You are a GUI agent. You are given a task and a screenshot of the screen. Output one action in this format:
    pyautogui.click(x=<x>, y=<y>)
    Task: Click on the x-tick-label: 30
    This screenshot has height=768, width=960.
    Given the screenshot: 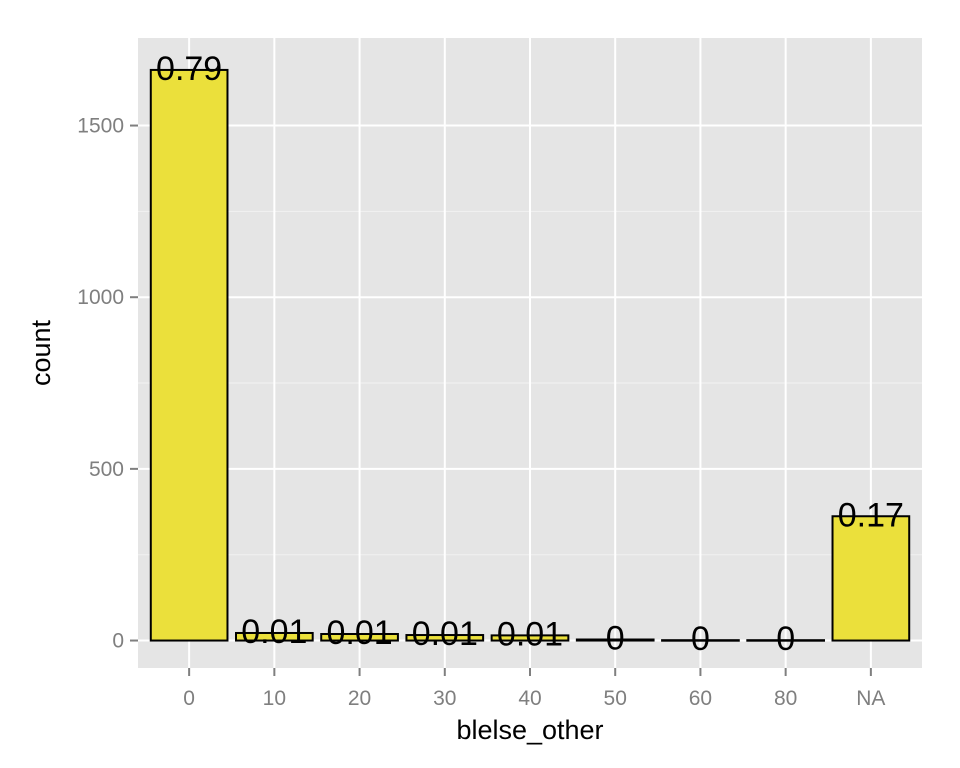 What is the action you would take?
    pyautogui.click(x=444, y=698)
    